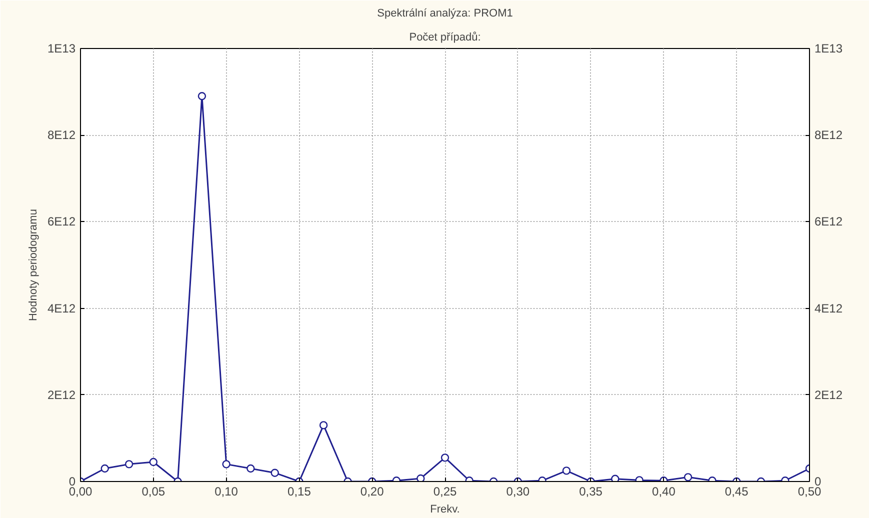 The image size is (869, 518). I want to click on y-tick-label: 8E12, so click(61, 135).